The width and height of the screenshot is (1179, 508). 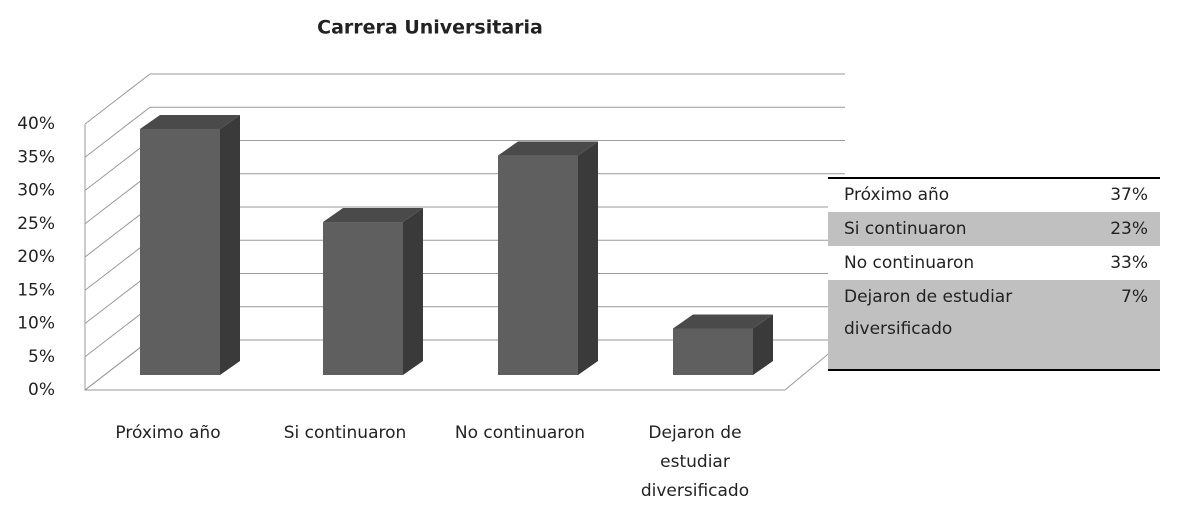 I want to click on table-value: 33%, so click(x=1129, y=263).